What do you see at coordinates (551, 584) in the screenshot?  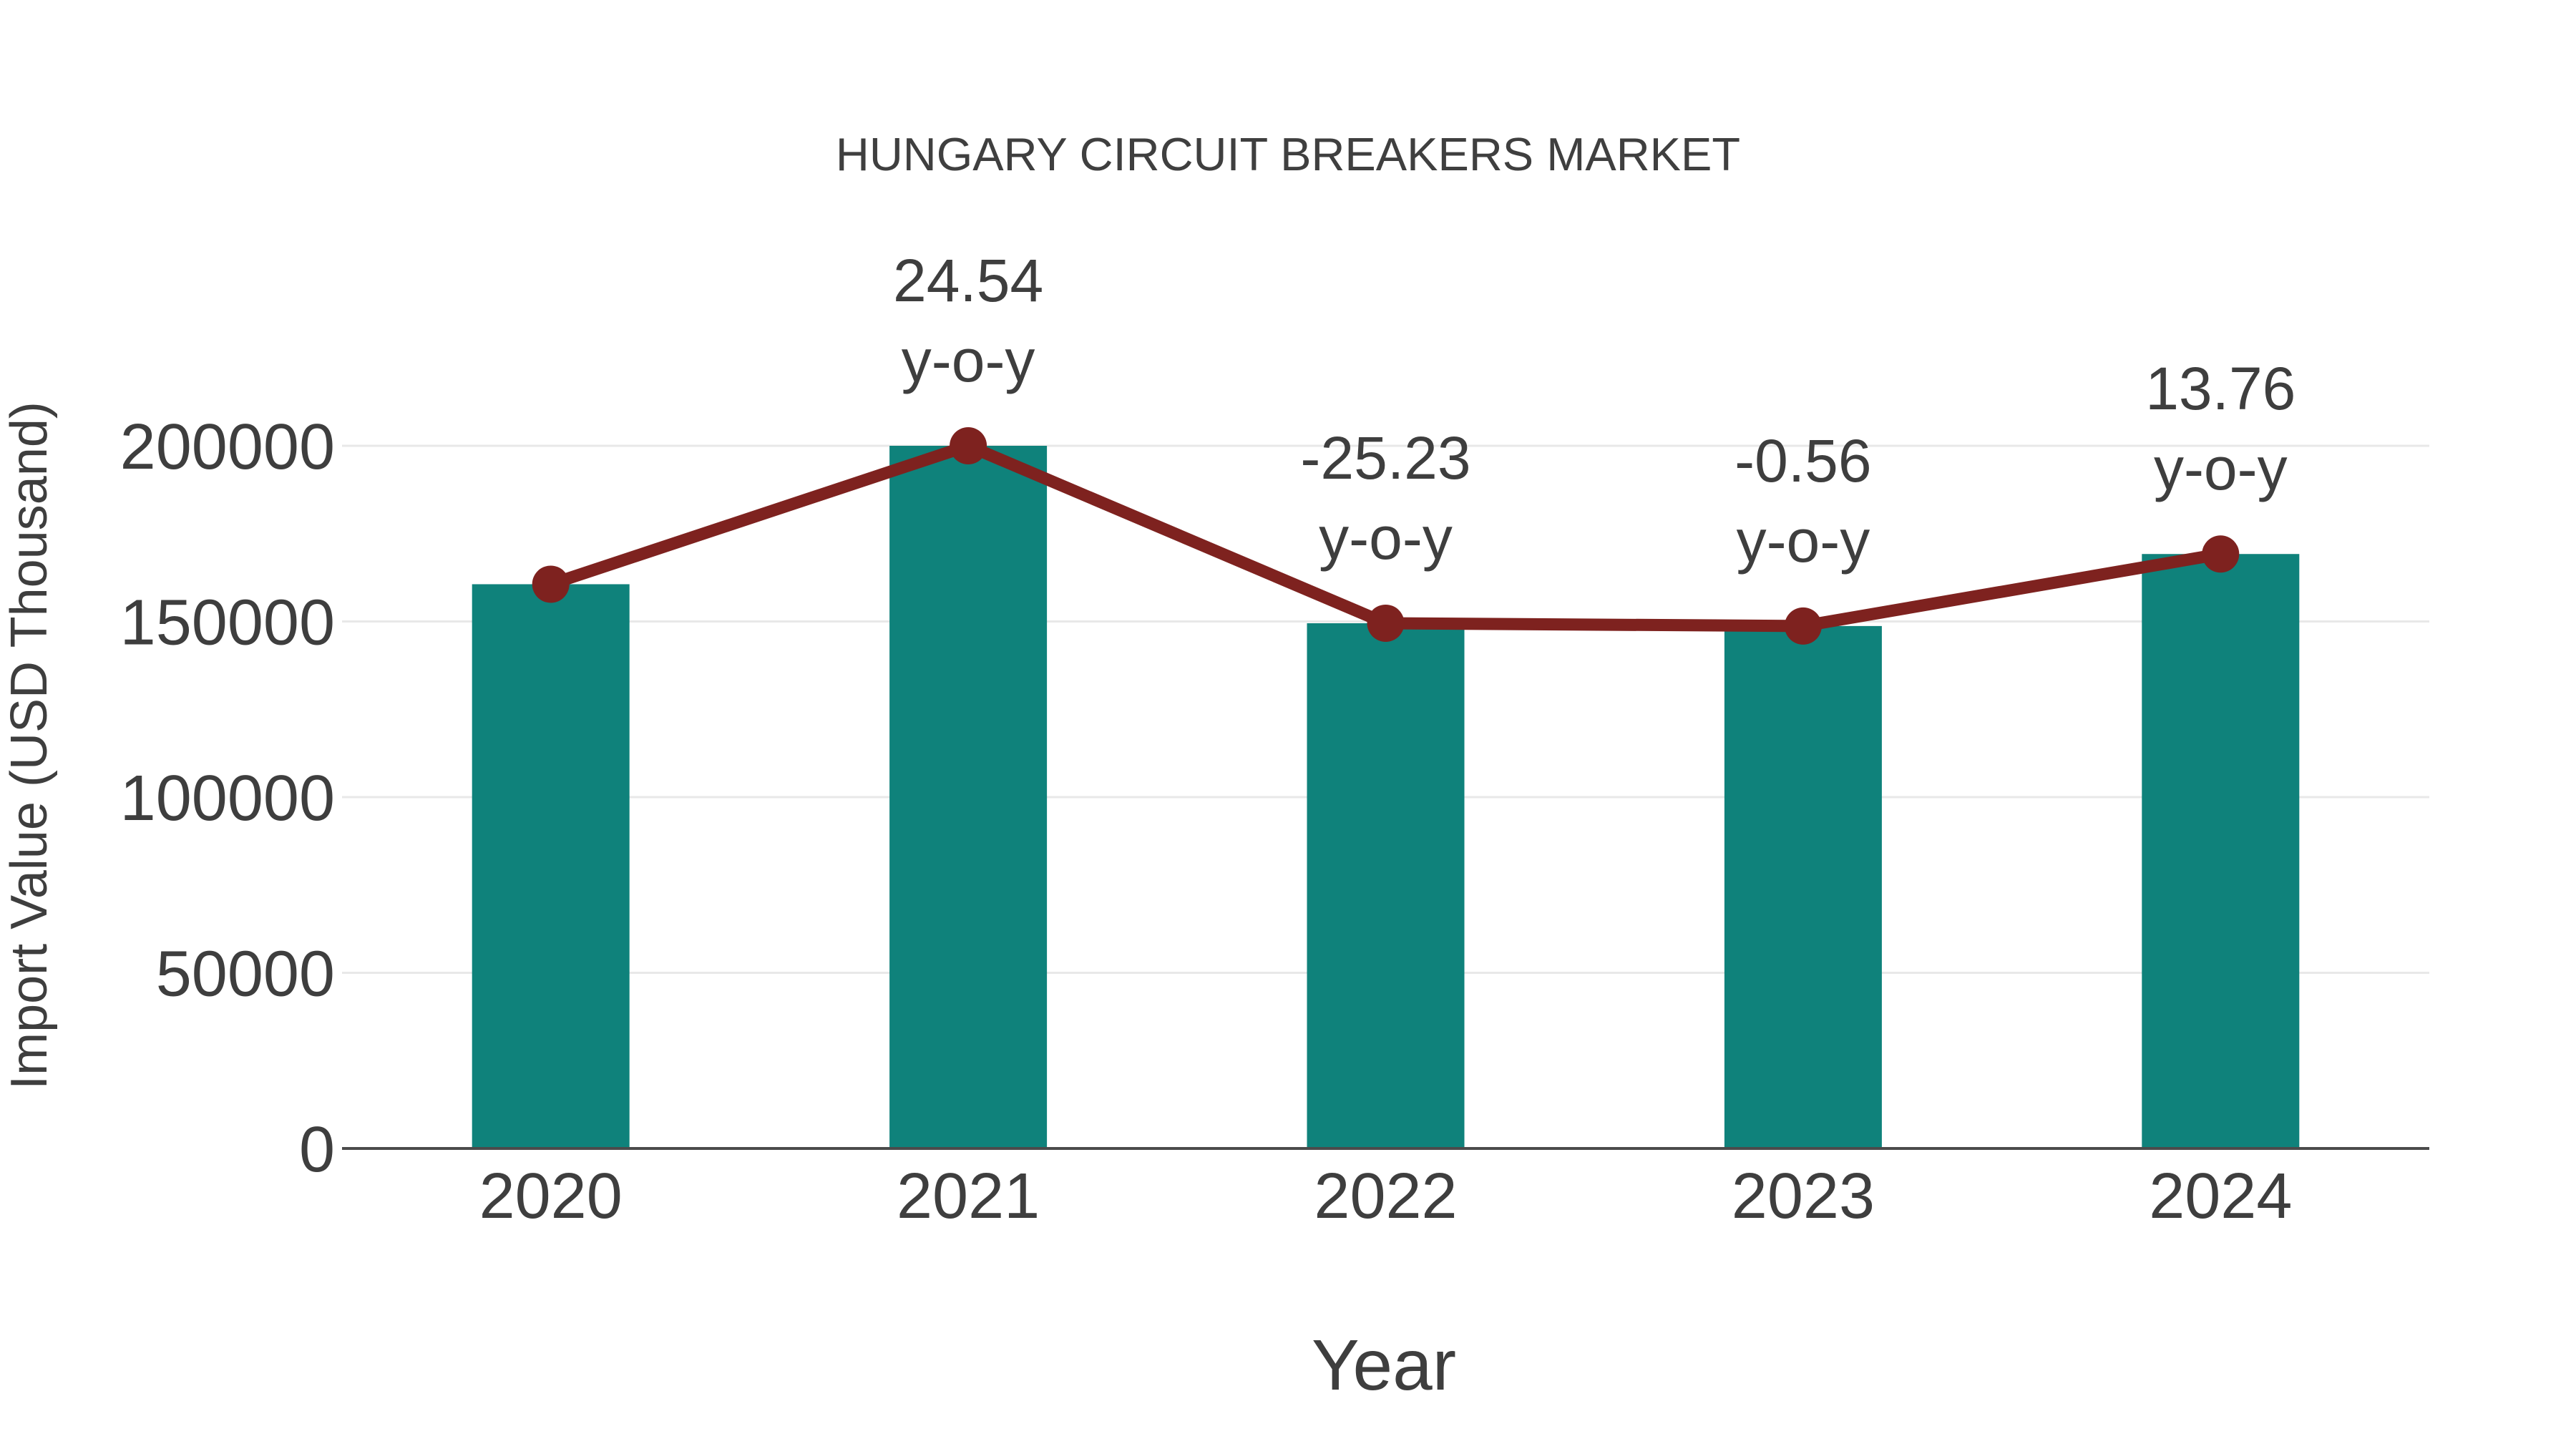 I see `marker-2020` at bounding box center [551, 584].